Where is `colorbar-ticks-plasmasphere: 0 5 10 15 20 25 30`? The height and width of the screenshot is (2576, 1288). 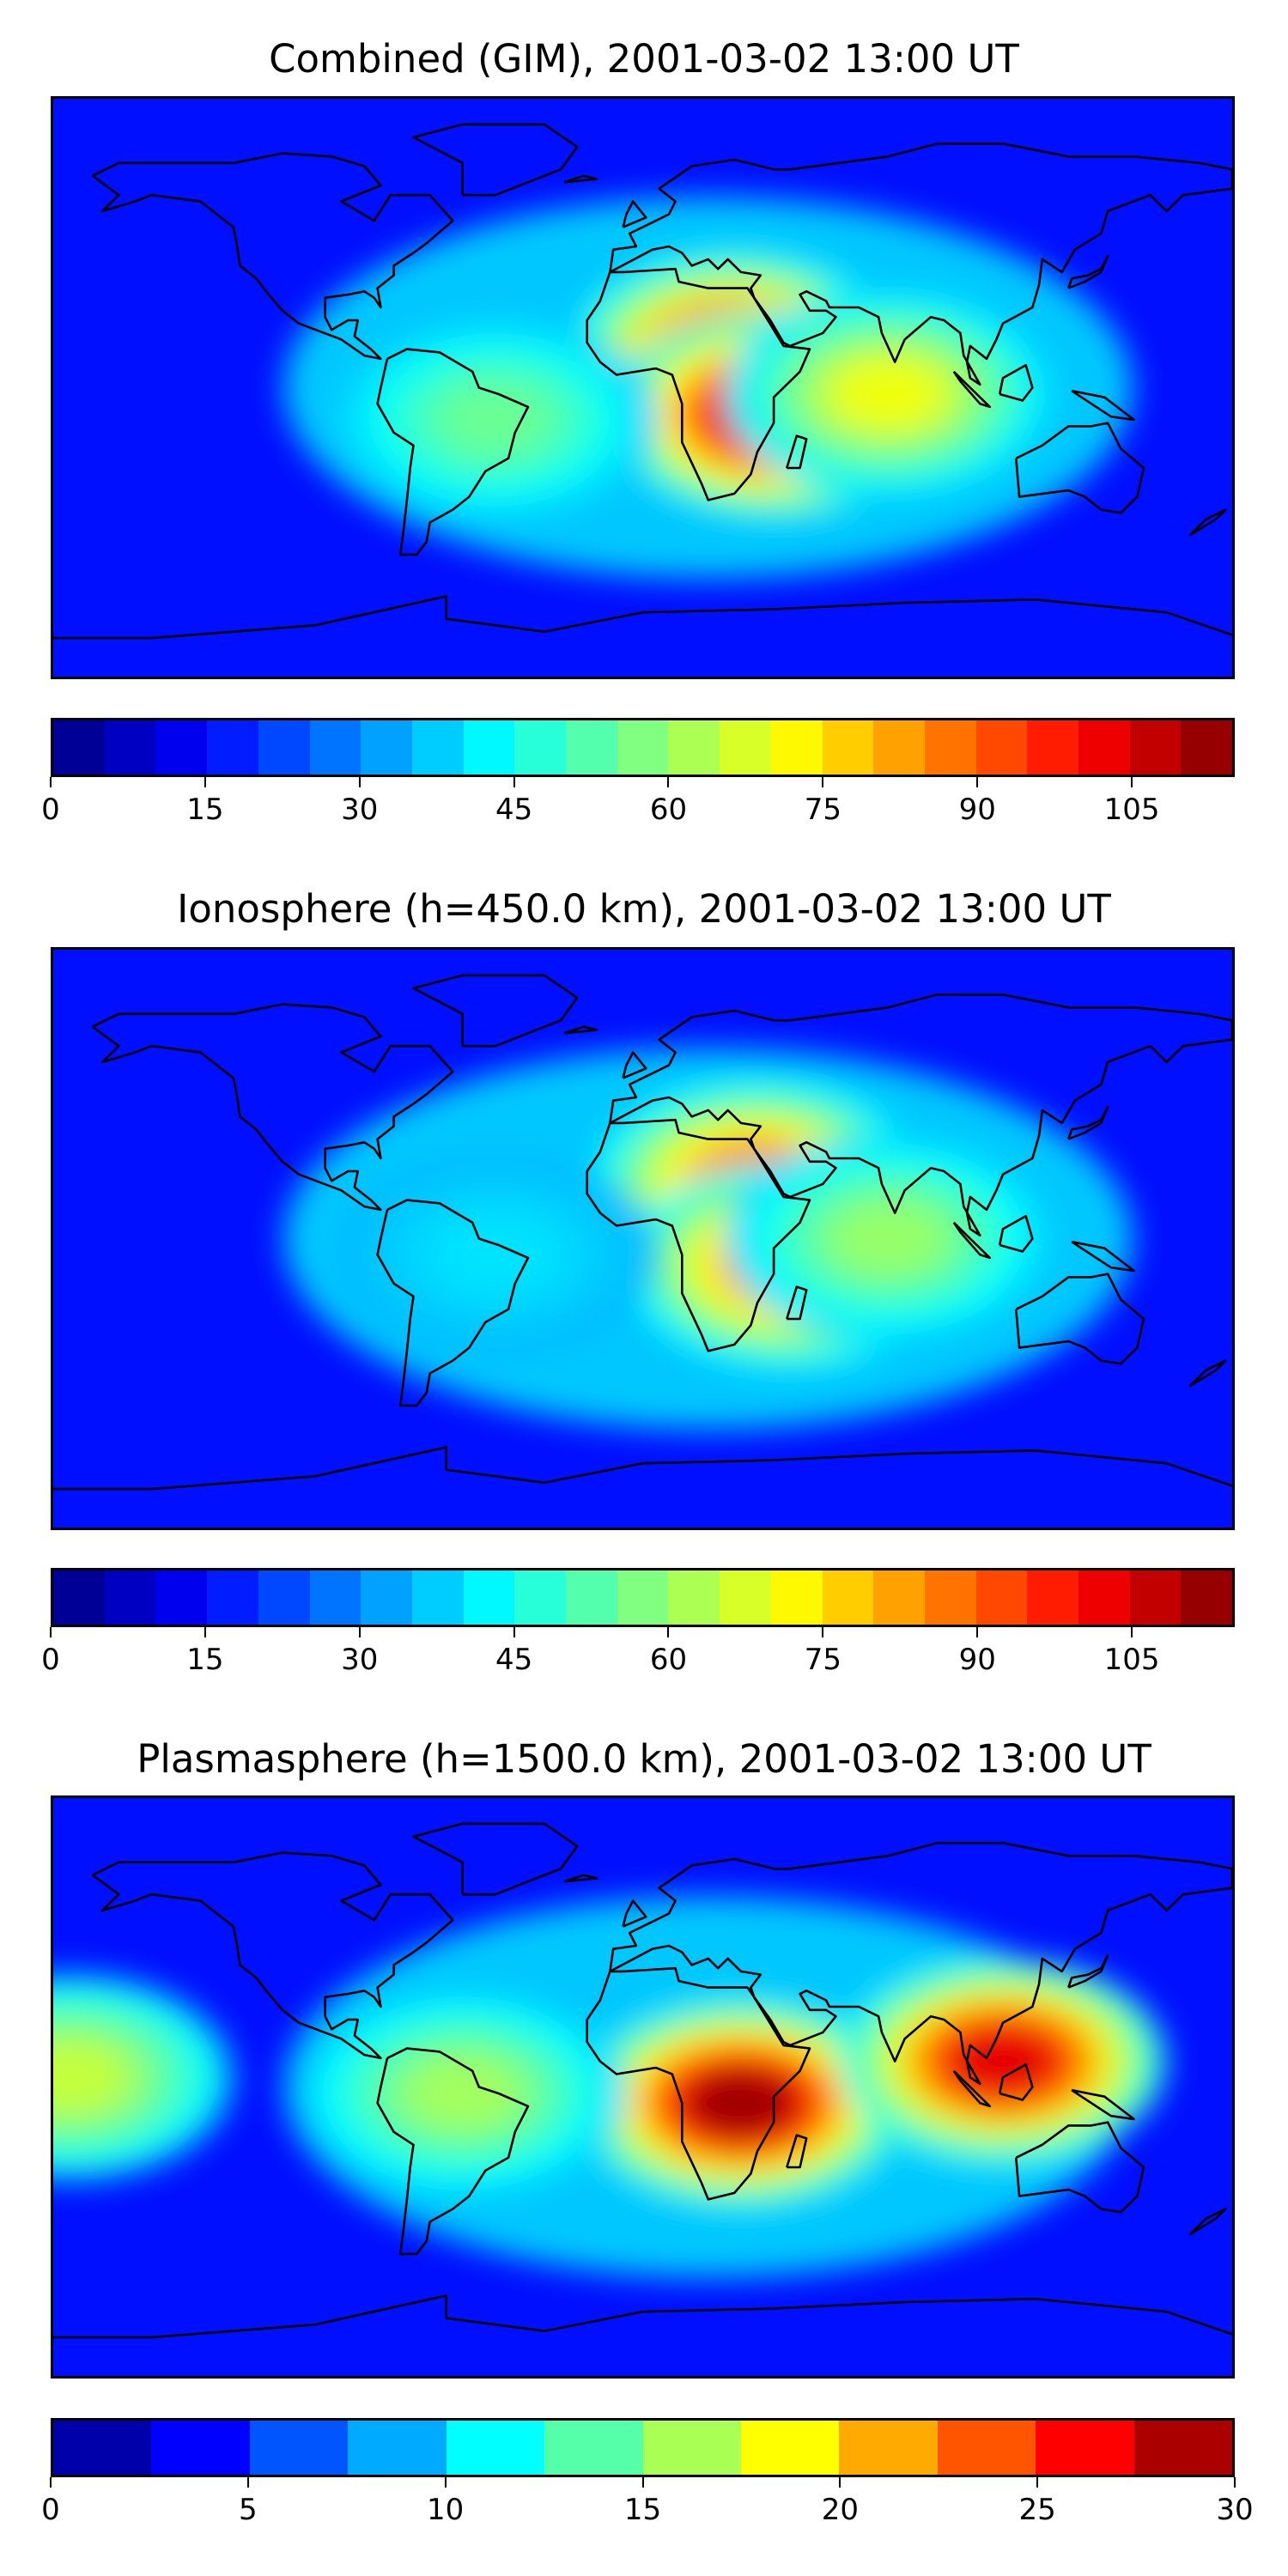
colorbar-ticks-plasmasphere: 0 5 10 15 20 25 30 is located at coordinates (647, 2503).